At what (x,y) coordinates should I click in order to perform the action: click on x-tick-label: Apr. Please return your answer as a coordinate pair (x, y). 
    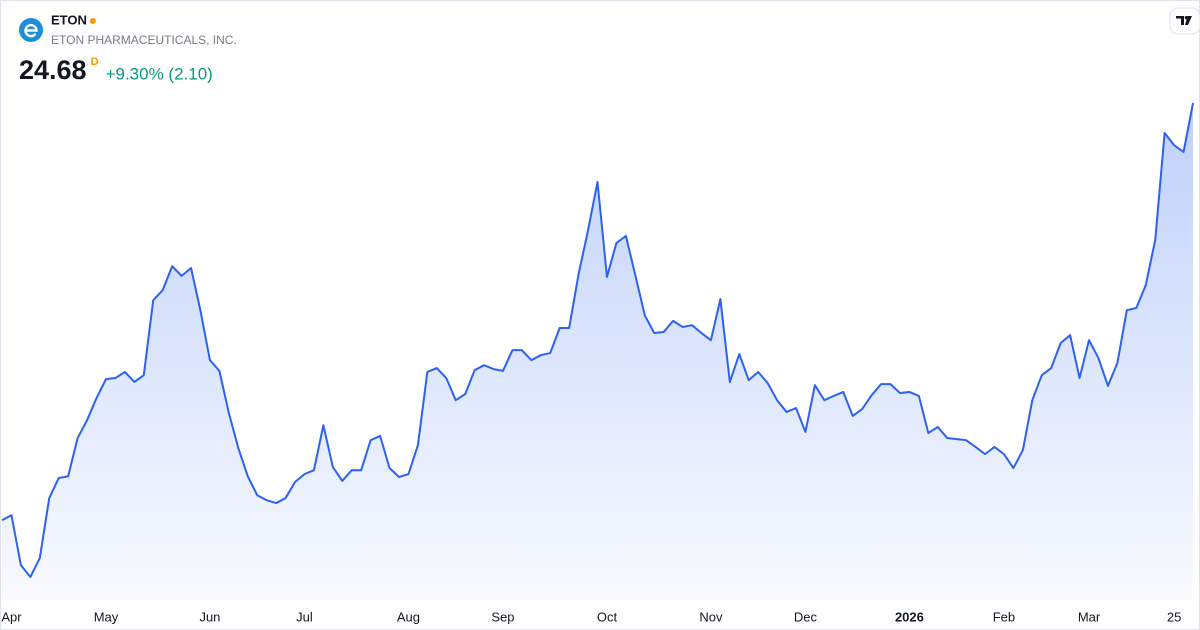
    Looking at the image, I should click on (11, 616).